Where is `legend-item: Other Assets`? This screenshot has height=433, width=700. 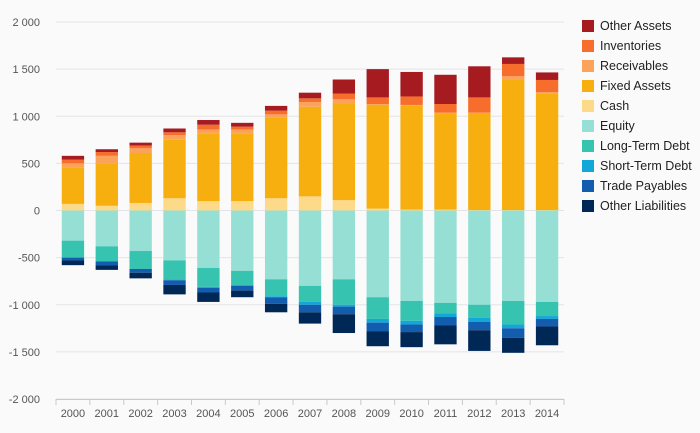
legend-item: Other Assets is located at coordinates (640, 26).